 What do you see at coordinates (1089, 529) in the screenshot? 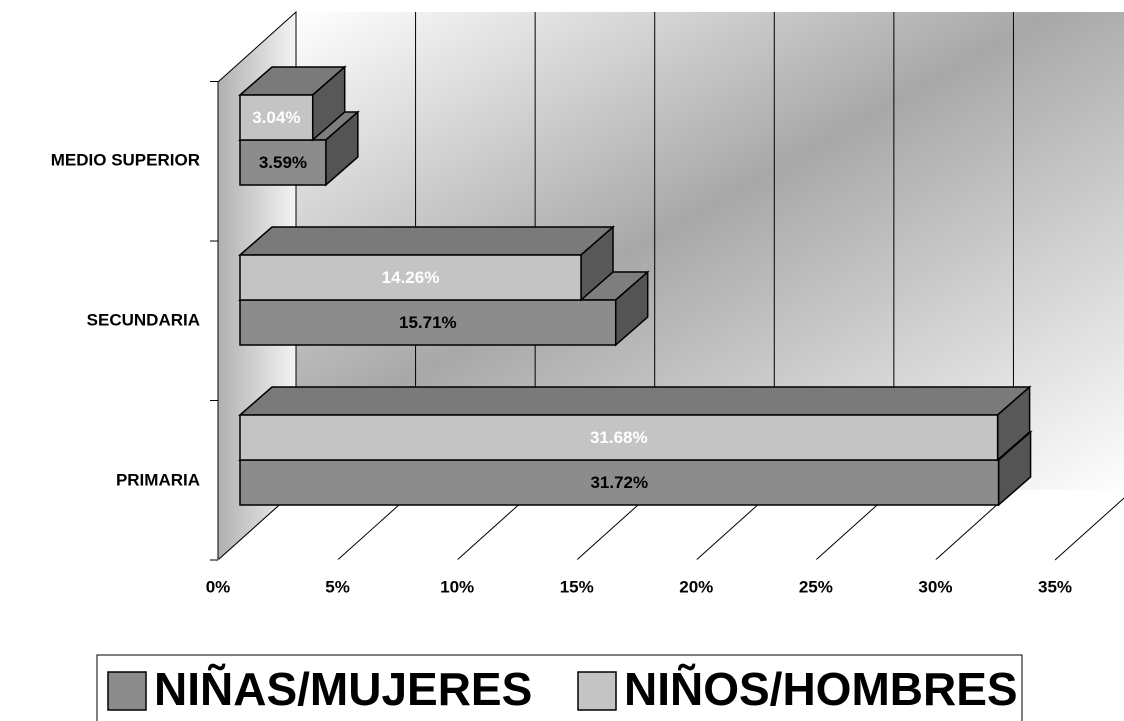
I see `floor-line` at bounding box center [1089, 529].